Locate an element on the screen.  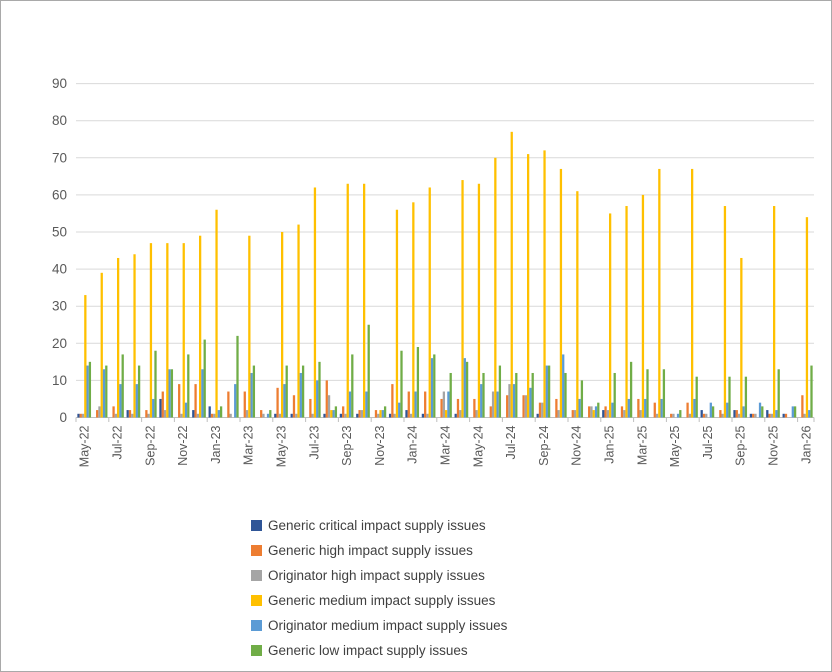
y-axis-tick-label-0: 0 is located at coordinates (63, 417).